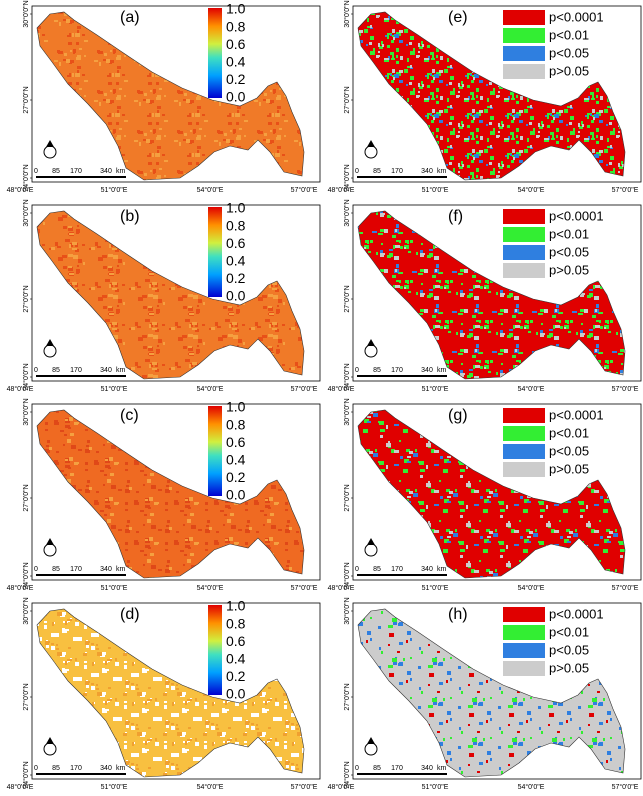 The width and height of the screenshot is (643, 796). Describe the element at coordinates (130, 614) in the screenshot. I see `panel-label: (d)` at that location.